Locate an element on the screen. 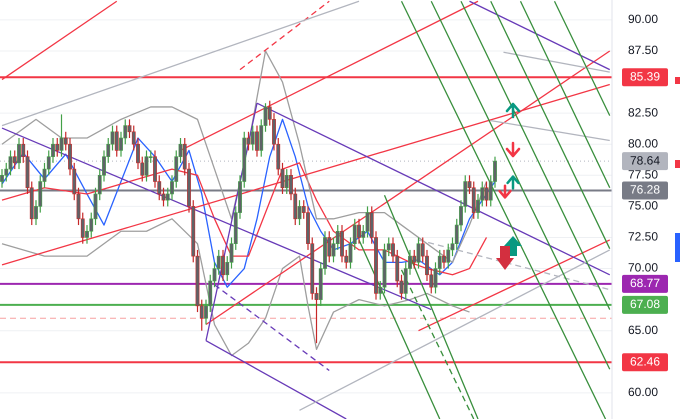 The height and width of the screenshot is (419, 680). ref-line-label: 85.39 is located at coordinates (645, 76).